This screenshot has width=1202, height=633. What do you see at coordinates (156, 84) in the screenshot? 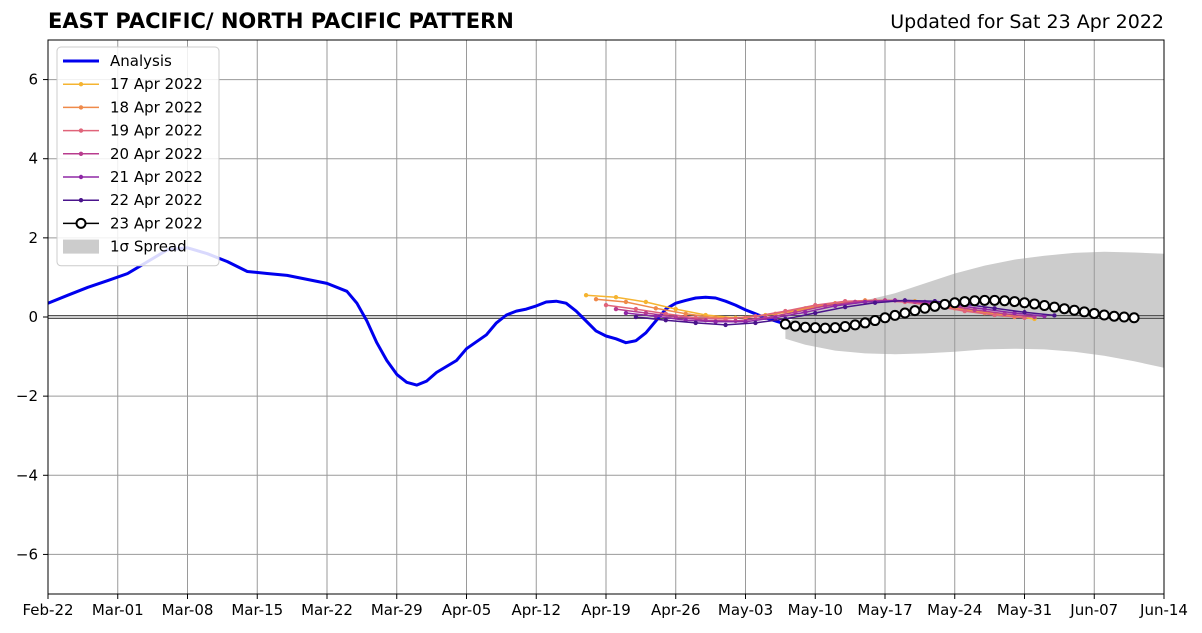
I see `legend-label: 17 Apr 2022` at bounding box center [156, 84].